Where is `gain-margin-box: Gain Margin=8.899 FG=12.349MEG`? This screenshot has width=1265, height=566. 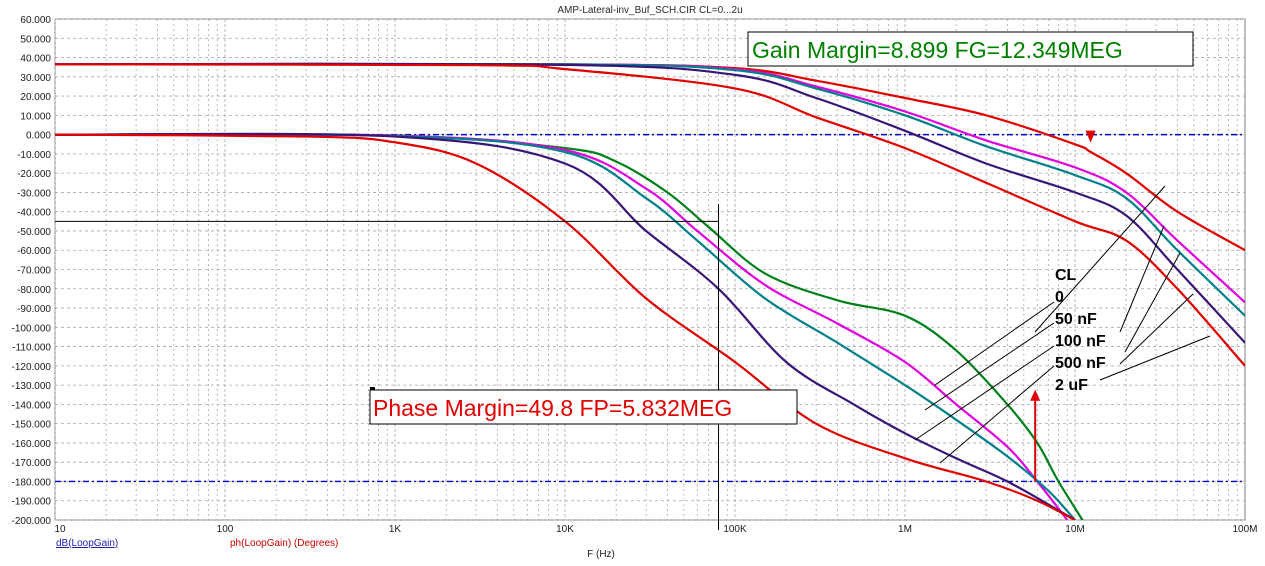 gain-margin-box: Gain Margin=8.899 FG=12.349MEG is located at coordinates (970, 49).